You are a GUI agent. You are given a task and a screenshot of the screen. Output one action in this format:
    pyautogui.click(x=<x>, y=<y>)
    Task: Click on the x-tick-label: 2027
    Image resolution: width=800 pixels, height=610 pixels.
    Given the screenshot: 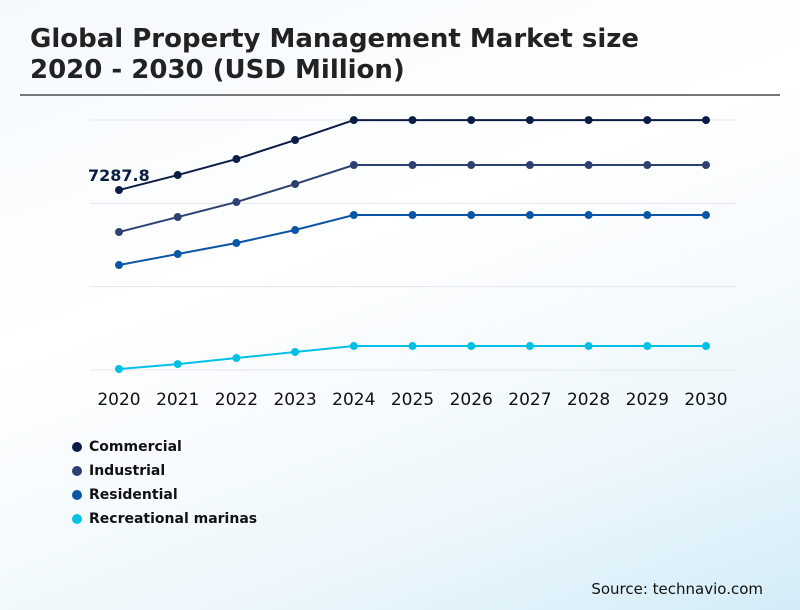 What is the action you would take?
    pyautogui.click(x=529, y=400)
    